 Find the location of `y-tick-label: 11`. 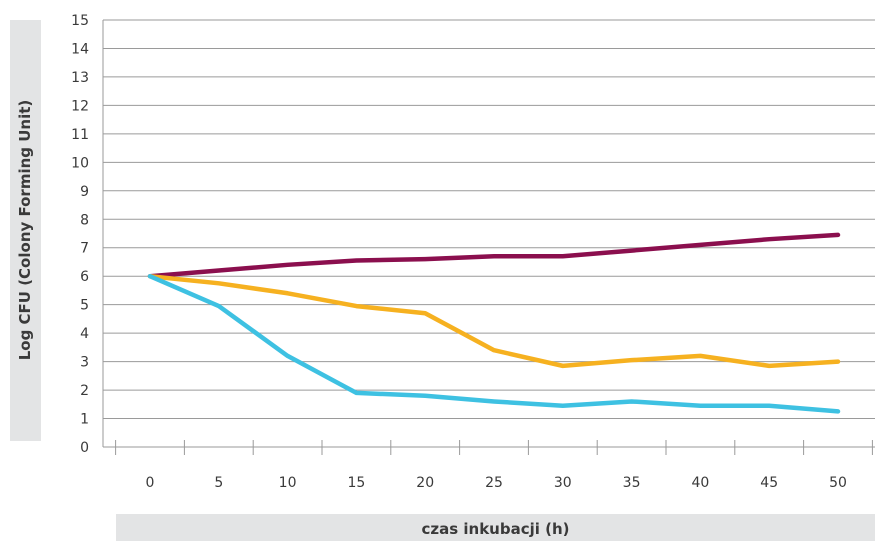

y-tick-label: 11 is located at coordinates (80, 135).